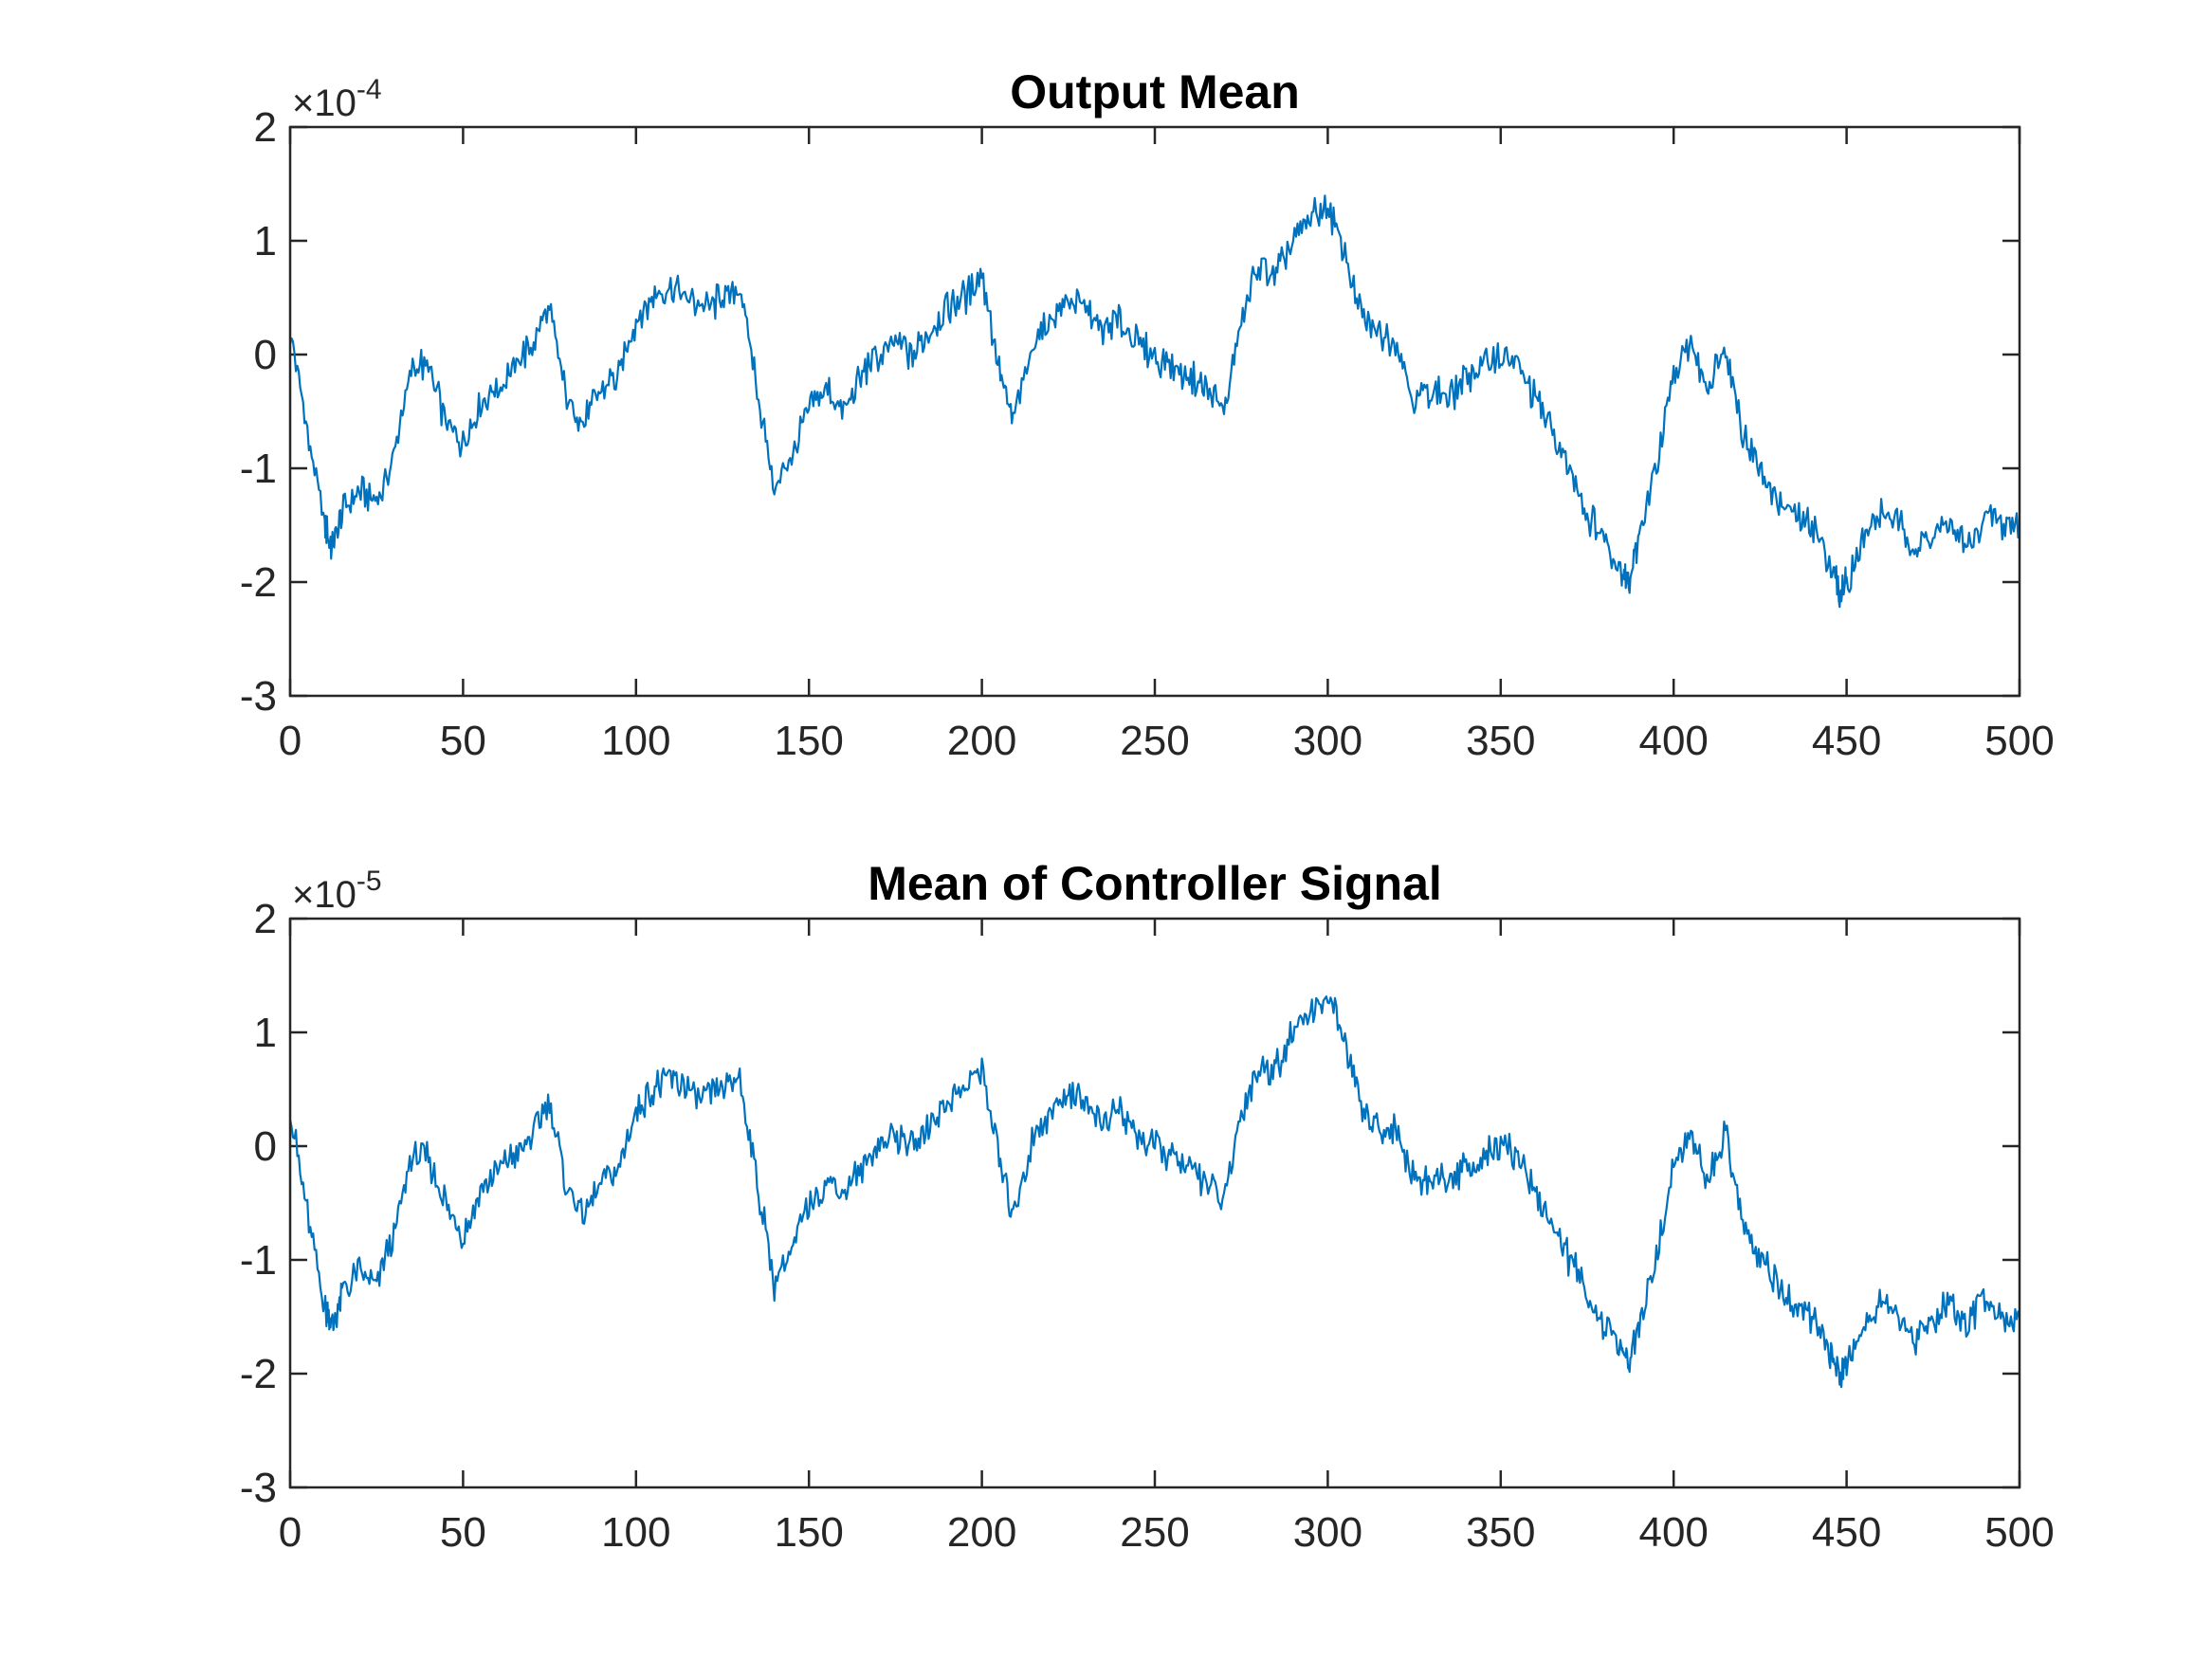 This screenshot has width=2212, height=1659. I want to click on y-exponent-label: ×10⁻⁵, so click(337, 891).